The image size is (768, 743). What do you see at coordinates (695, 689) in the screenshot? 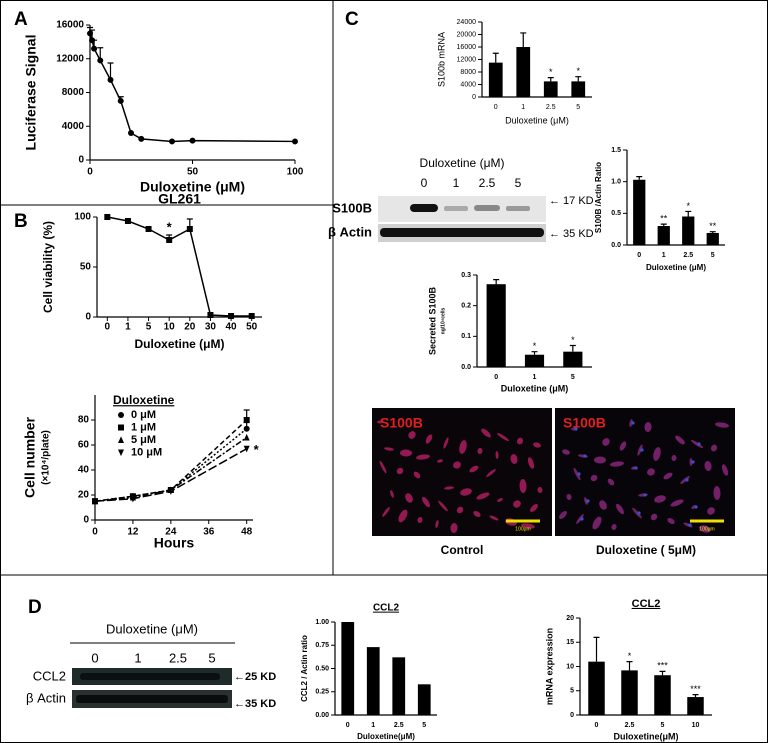
I see `significance: ***` at bounding box center [695, 689].